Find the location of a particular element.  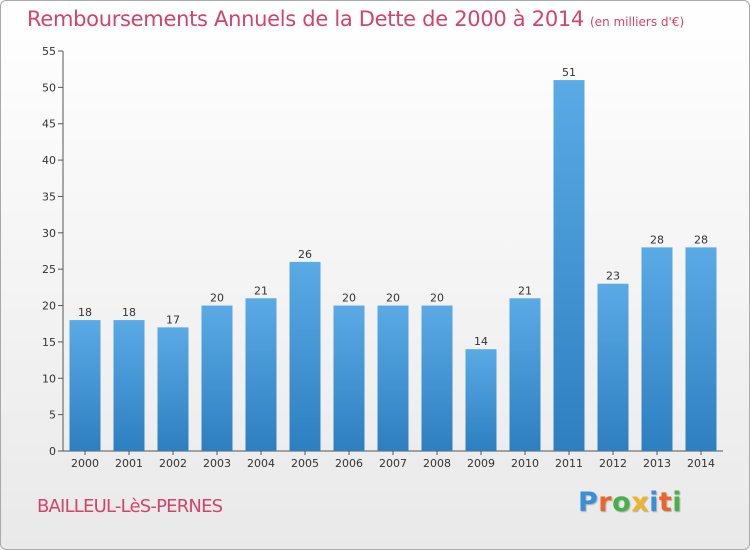

y-tick-label: 45 is located at coordinates (49, 124).